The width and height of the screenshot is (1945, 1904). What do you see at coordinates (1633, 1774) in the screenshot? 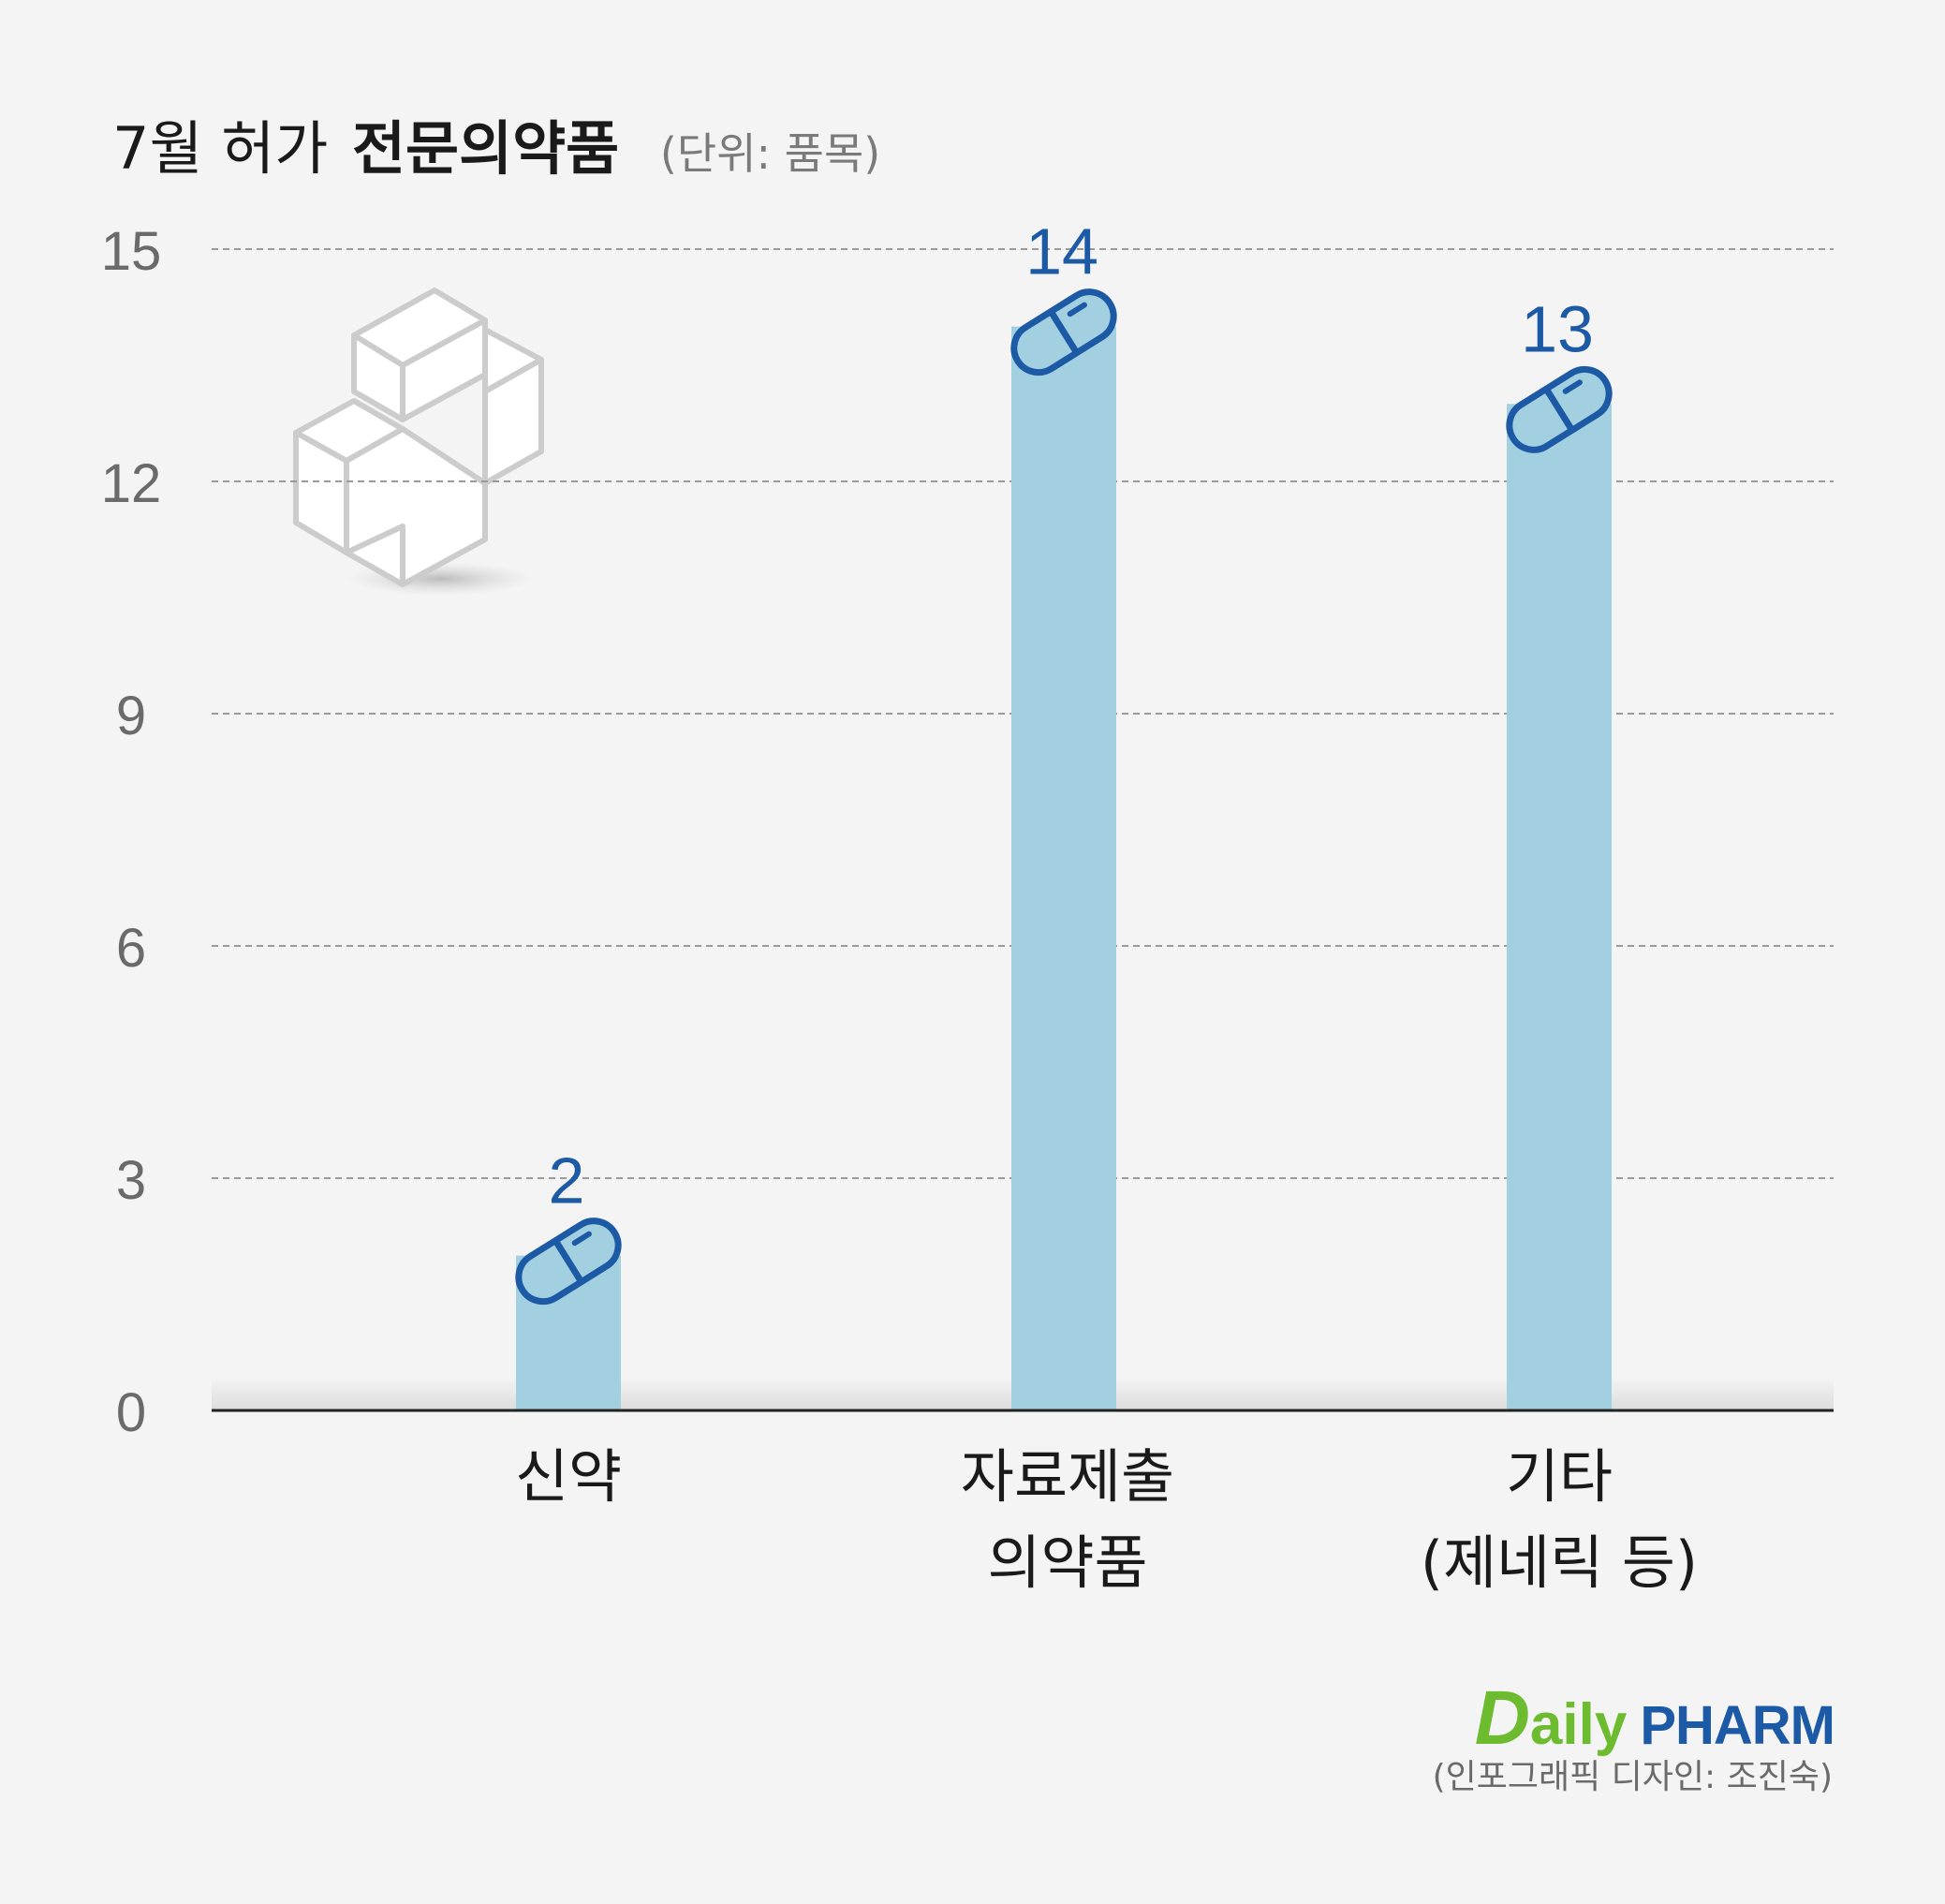
I see `design-credit: (인포그래픽 디자인: 조진숙)` at bounding box center [1633, 1774].